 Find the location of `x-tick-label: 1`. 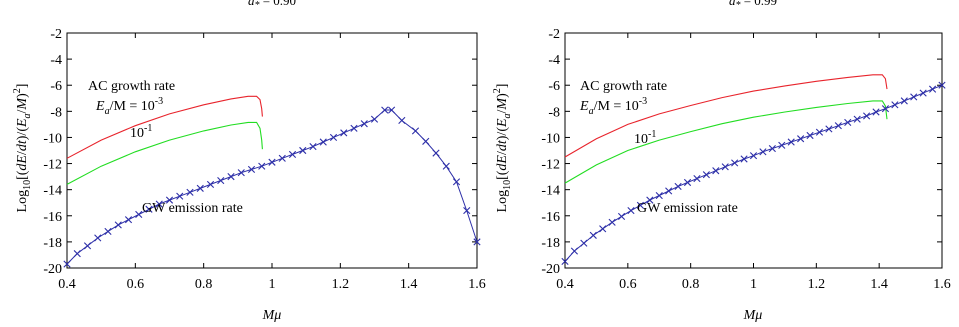

x-tick-label: 1 is located at coordinates (272, 284).